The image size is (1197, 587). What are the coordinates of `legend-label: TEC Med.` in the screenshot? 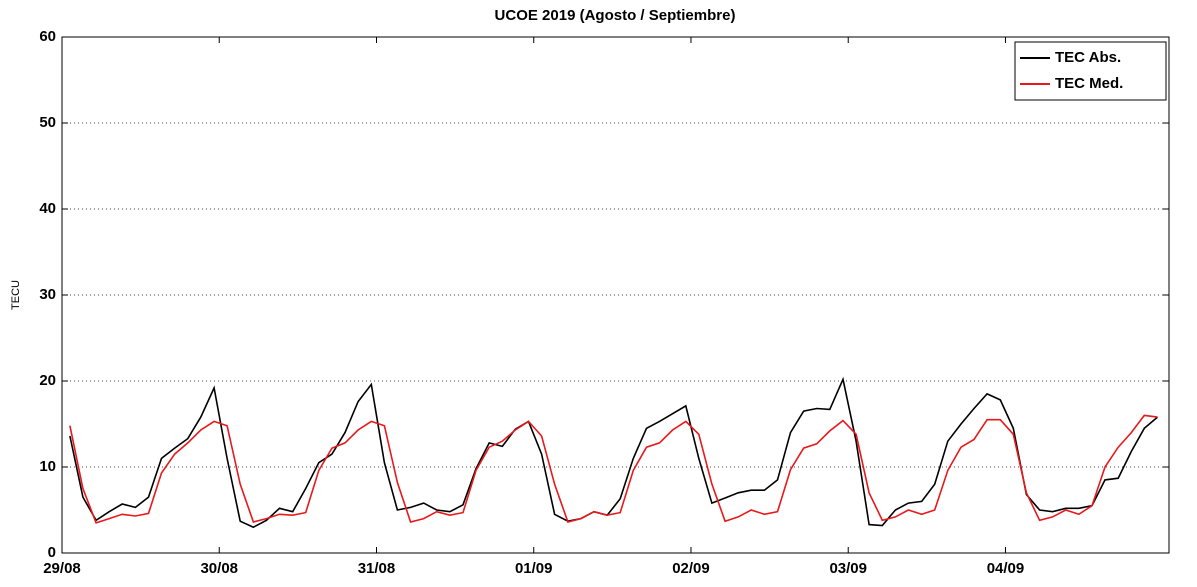 It's located at (1089, 83).